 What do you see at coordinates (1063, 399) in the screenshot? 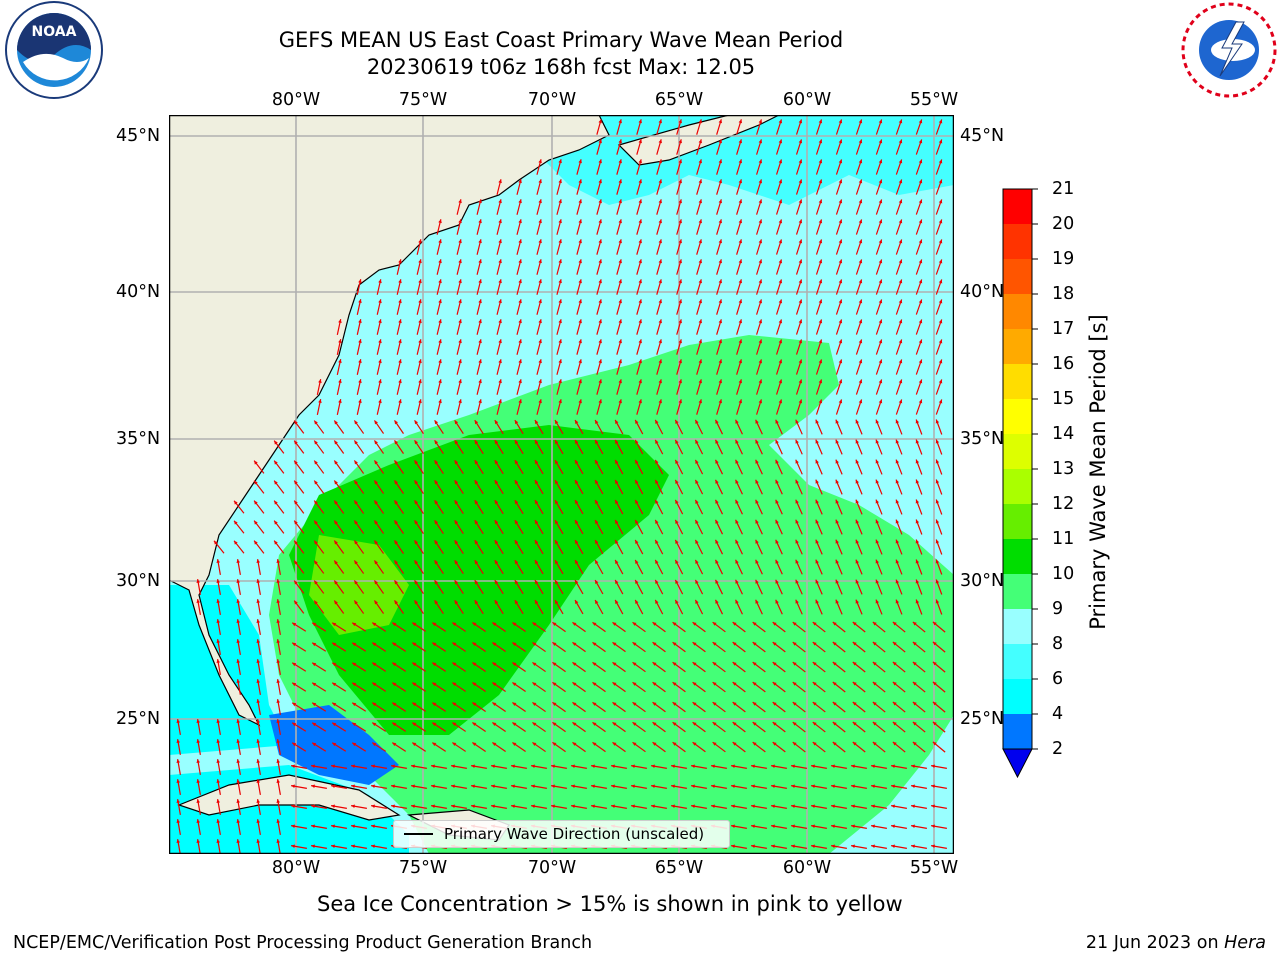
I see `colorbar-tick-label: 15` at bounding box center [1063, 399].